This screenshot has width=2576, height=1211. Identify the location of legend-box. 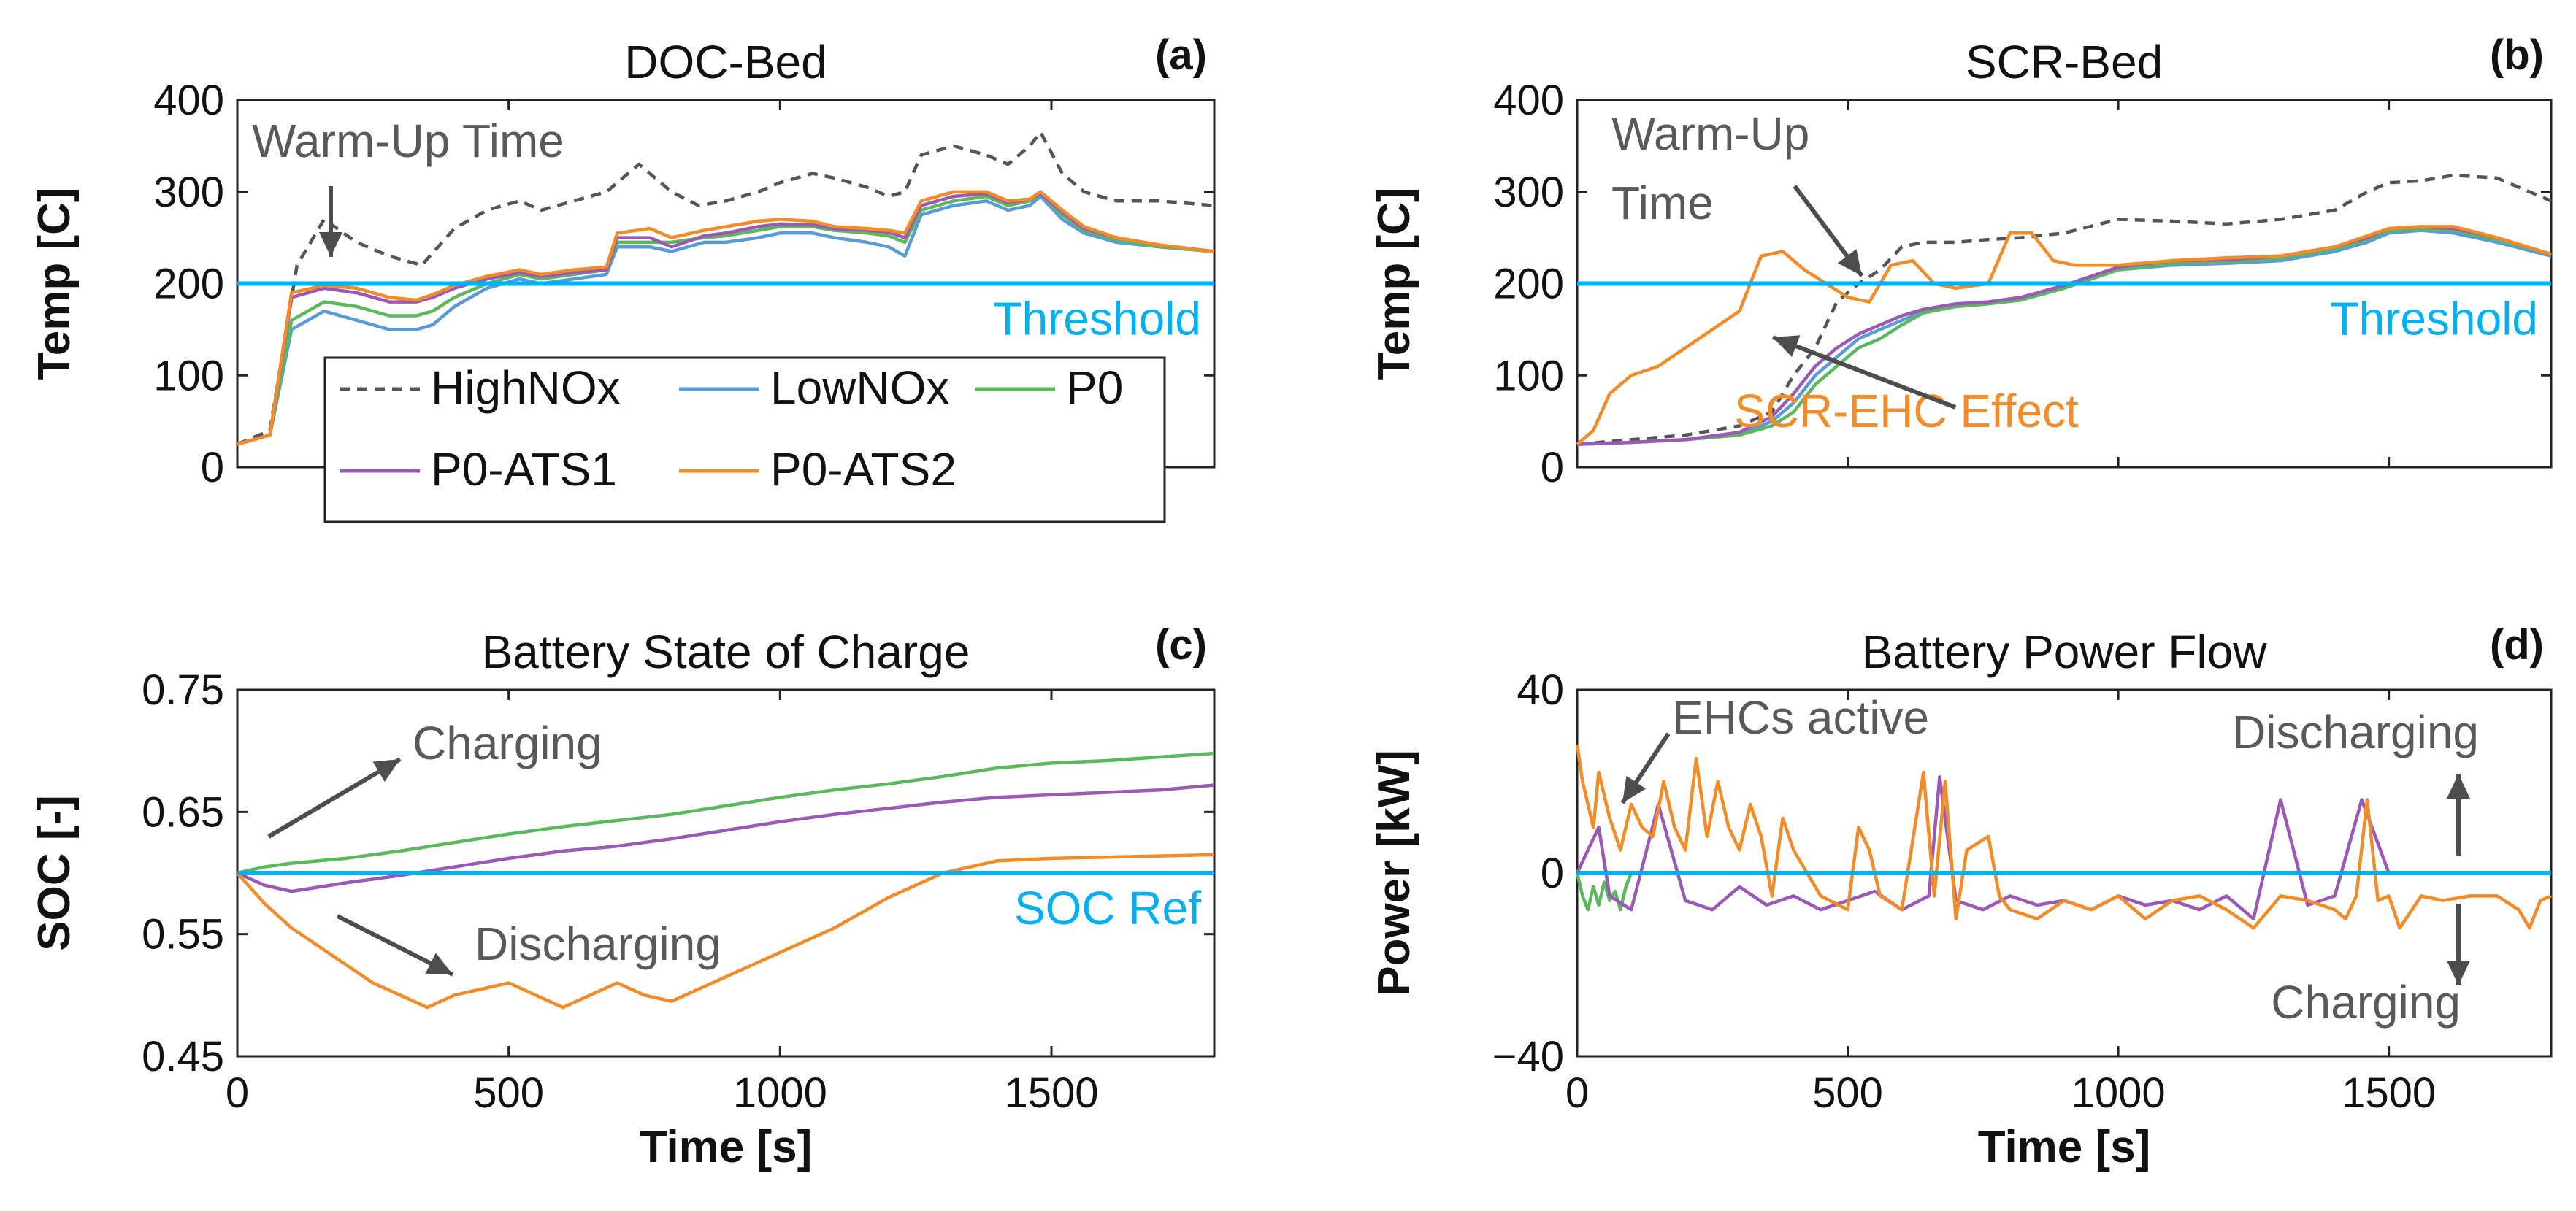
(744, 439).